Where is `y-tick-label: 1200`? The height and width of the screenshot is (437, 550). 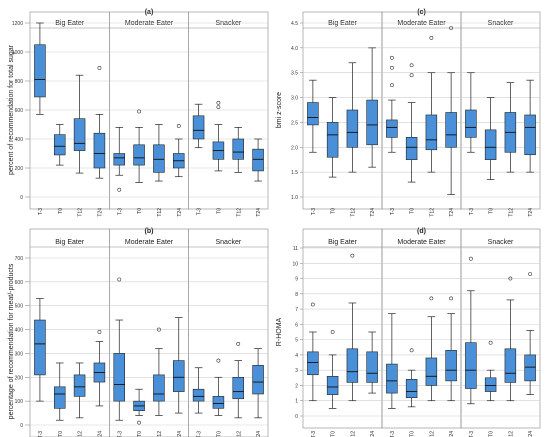 y-tick-label: 1200 is located at coordinates (17, 24).